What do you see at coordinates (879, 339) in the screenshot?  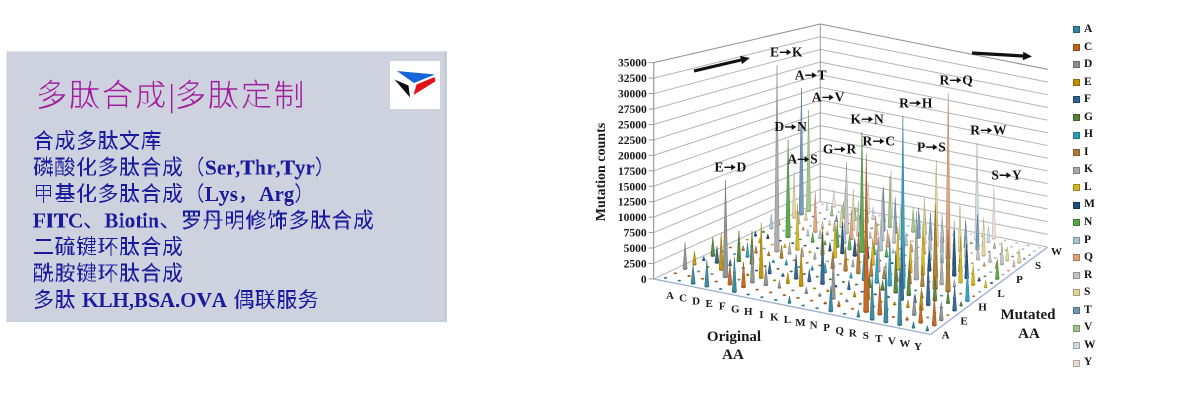 I see `original-letter-T: T` at bounding box center [879, 339].